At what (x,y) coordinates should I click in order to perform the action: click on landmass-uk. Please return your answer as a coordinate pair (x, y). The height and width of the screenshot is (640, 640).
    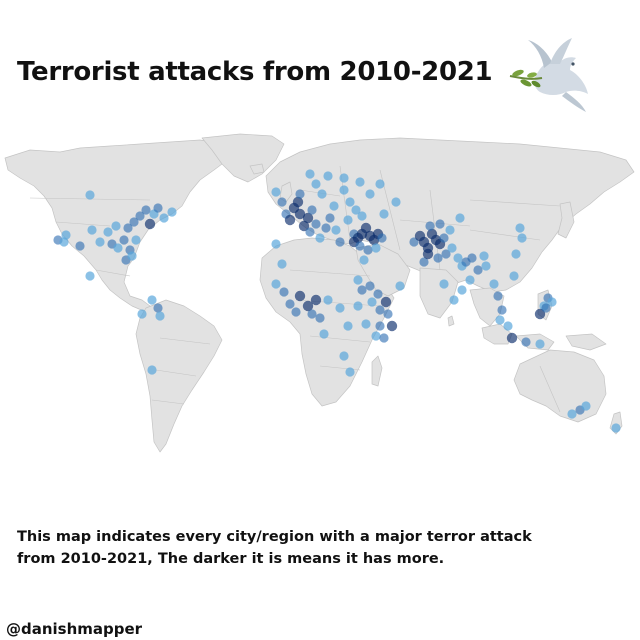
    Looking at the image, I should click on (286, 192).